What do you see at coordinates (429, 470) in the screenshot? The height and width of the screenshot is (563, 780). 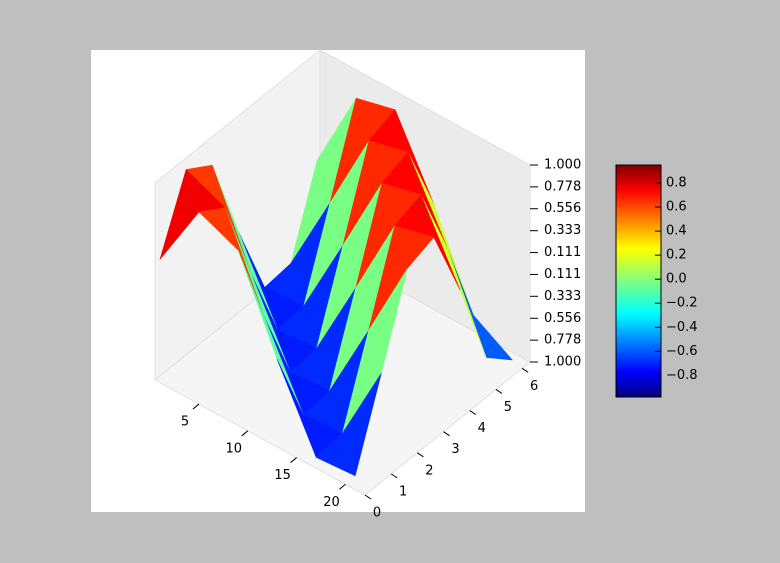 I see `y-tick-label: 2` at bounding box center [429, 470].